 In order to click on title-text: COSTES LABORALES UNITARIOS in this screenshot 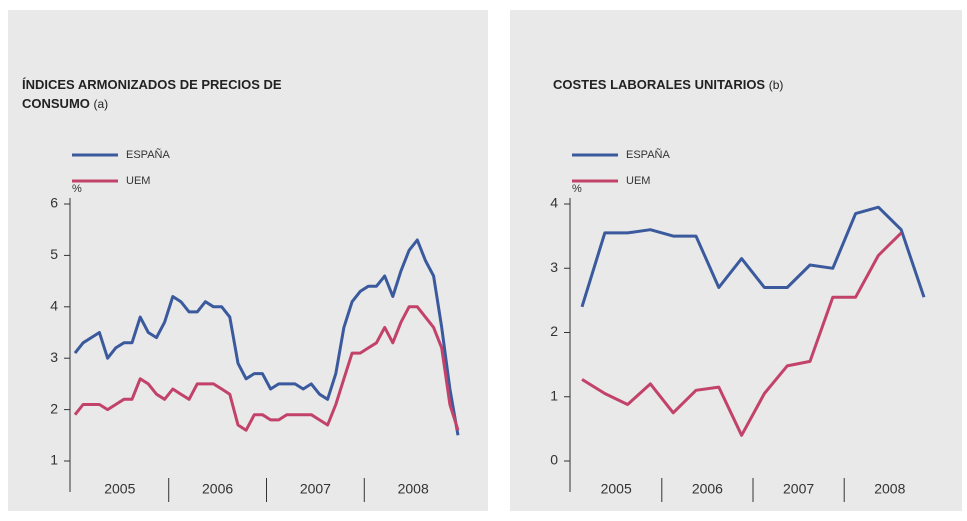, I will do `click(659, 84)`.